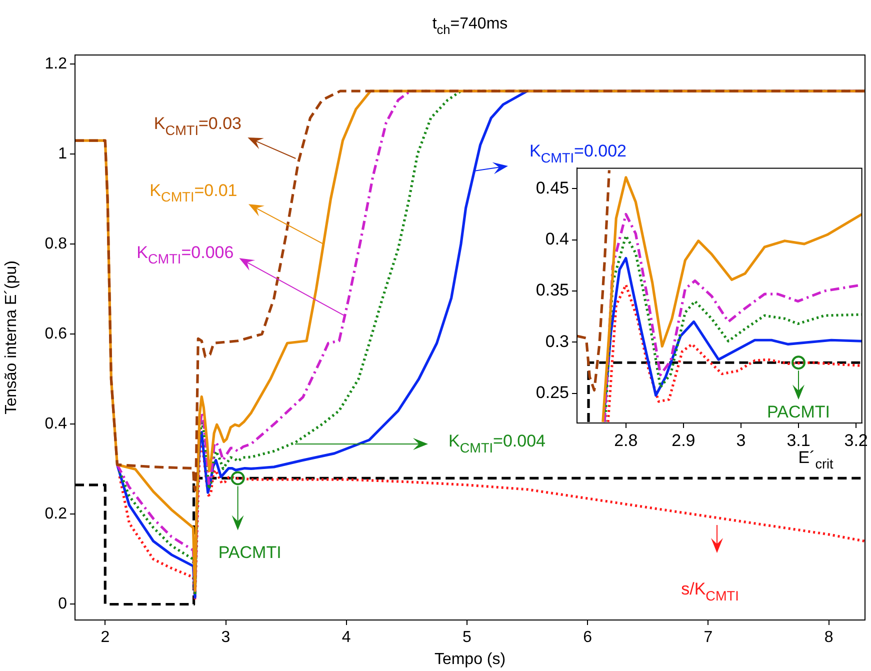  What do you see at coordinates (63, 153) in the screenshot?
I see `y-tick-label: 1` at bounding box center [63, 153].